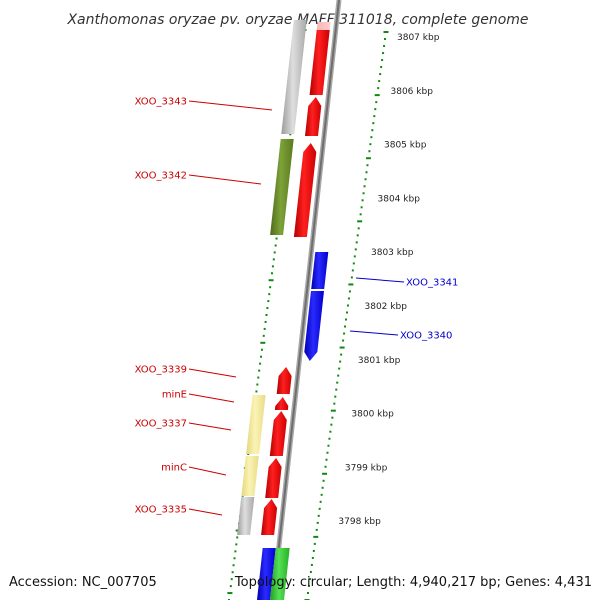 Image resolution: width=600 pixels, height=600 pixels. What do you see at coordinates (405, 146) in the screenshot?
I see `kbp-tick-label: 3805 kbp` at bounding box center [405, 146].